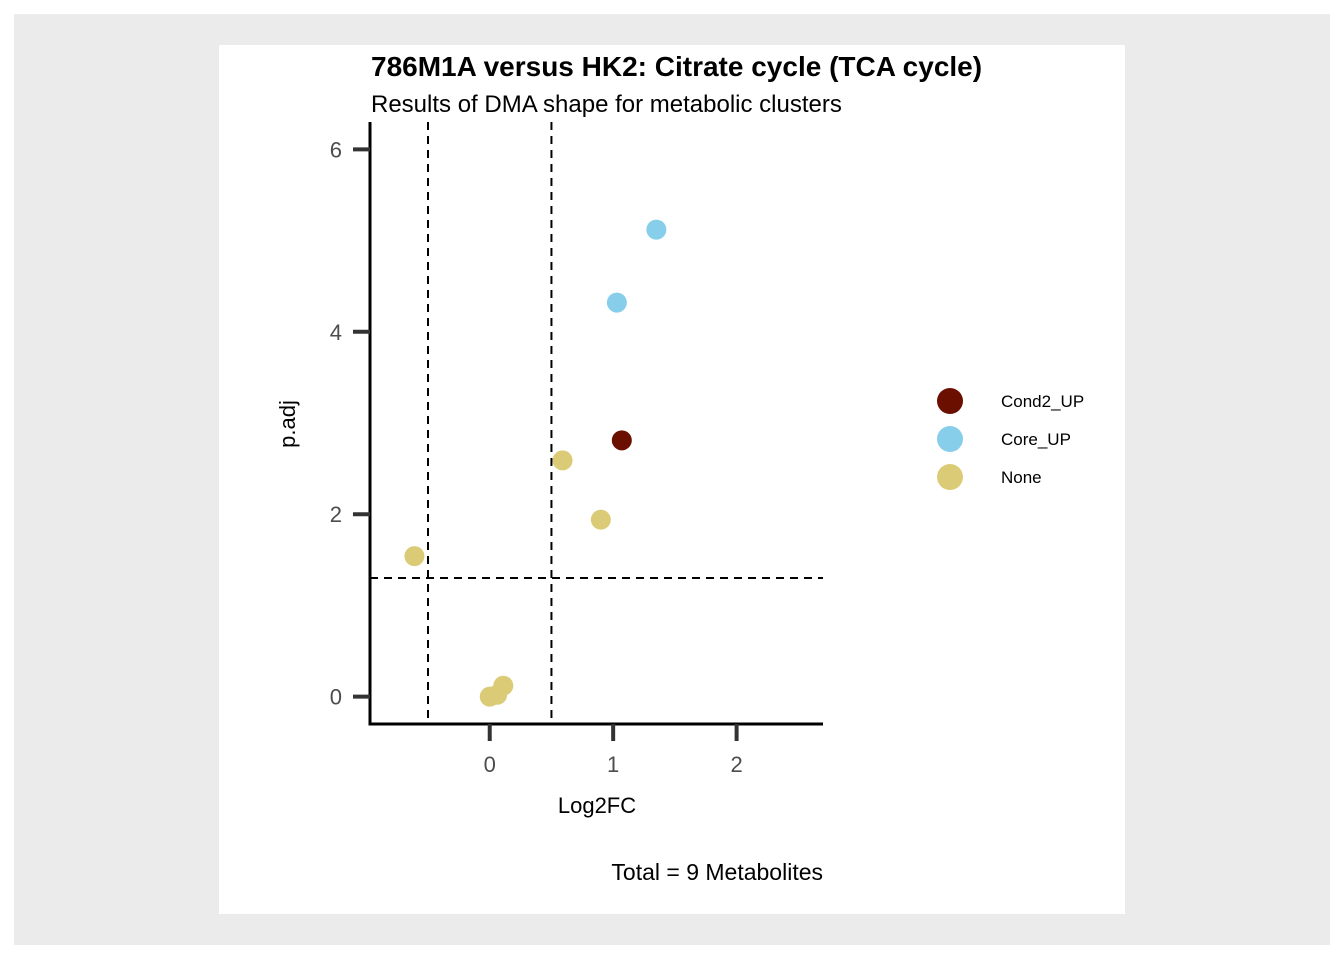 This screenshot has height=960, width=1344. What do you see at coordinates (597, 805) in the screenshot?
I see `x-axis-label: Log2FC` at bounding box center [597, 805].